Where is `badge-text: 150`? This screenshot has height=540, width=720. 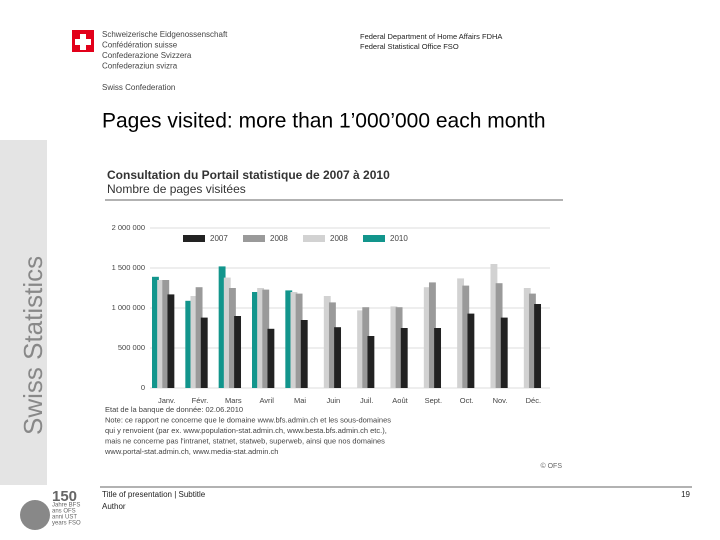
badge-text: 150 is located at coordinates (64, 496).